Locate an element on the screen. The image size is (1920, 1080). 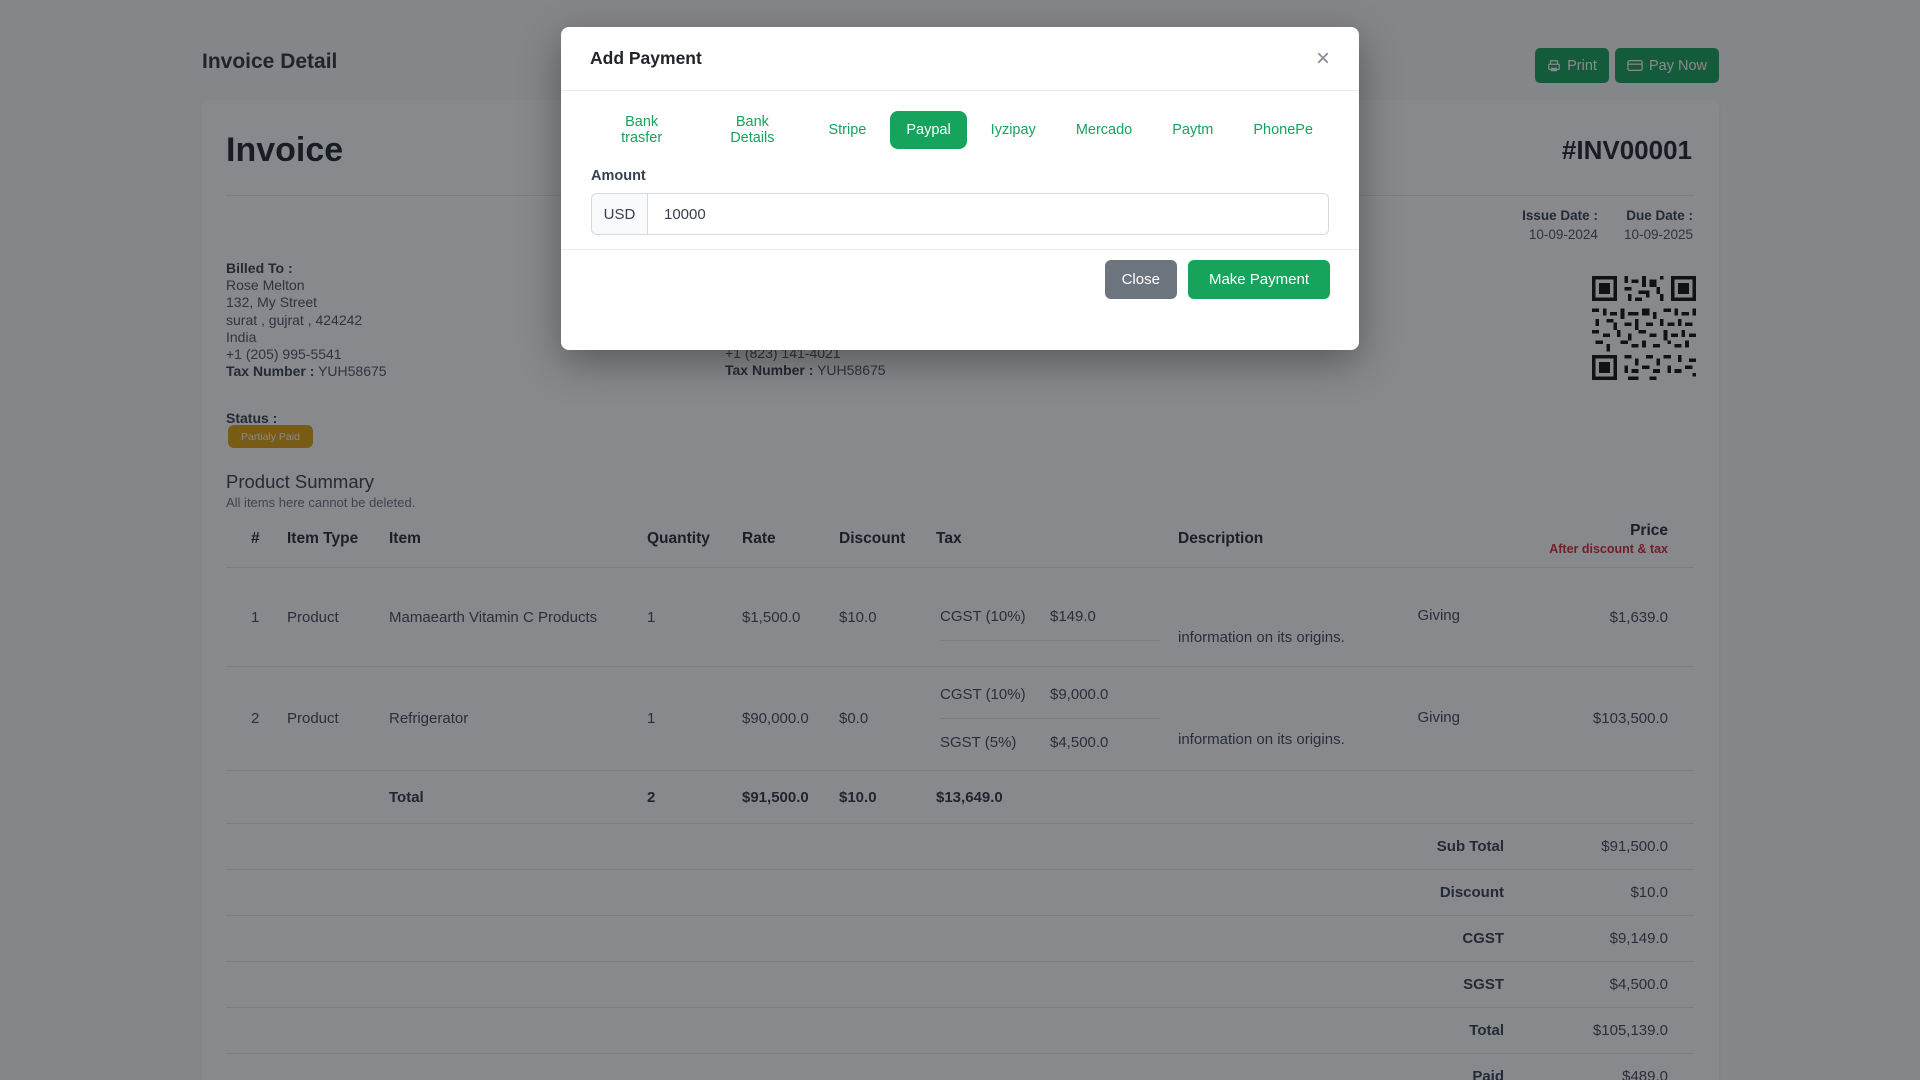
tab-stripe: Stripe is located at coordinates (847, 130).